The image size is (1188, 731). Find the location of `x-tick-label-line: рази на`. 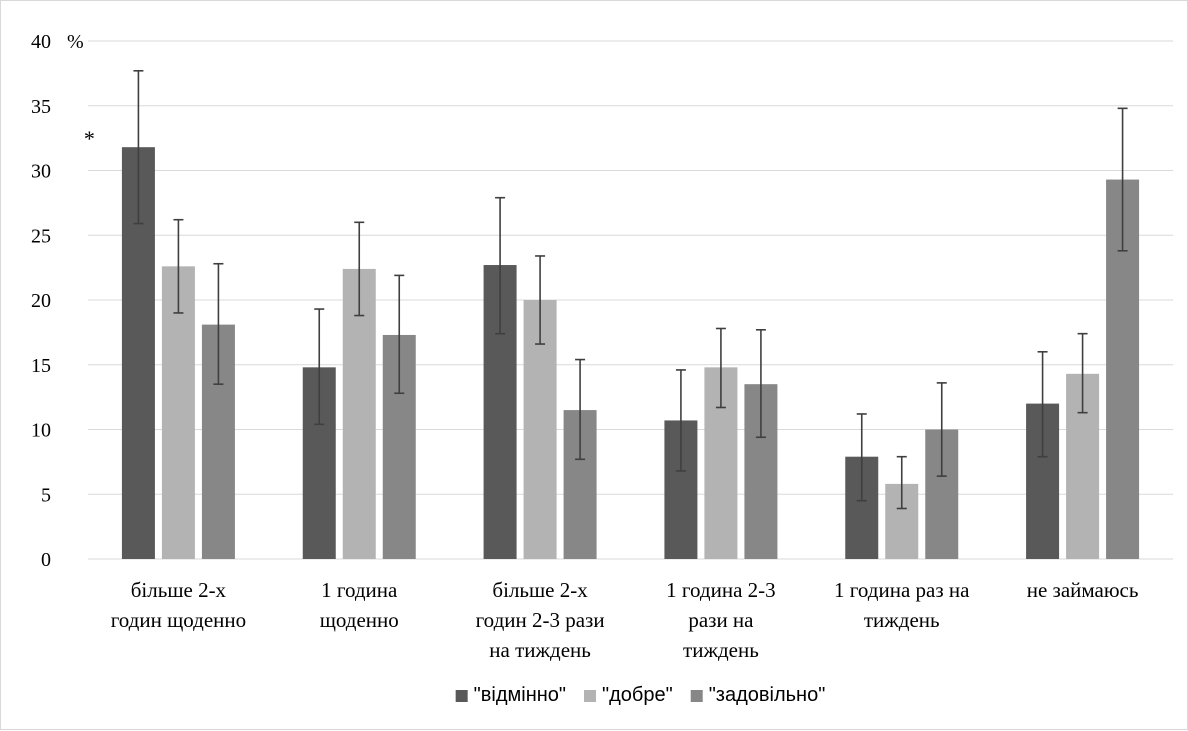

x-tick-label-line: рази на is located at coordinates (721, 620).